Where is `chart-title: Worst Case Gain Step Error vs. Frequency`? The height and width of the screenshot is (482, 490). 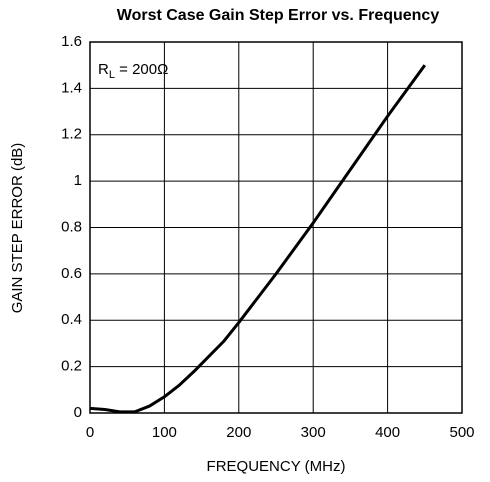 chart-title: Worst Case Gain Step Error vs. Frequency is located at coordinates (278, 15).